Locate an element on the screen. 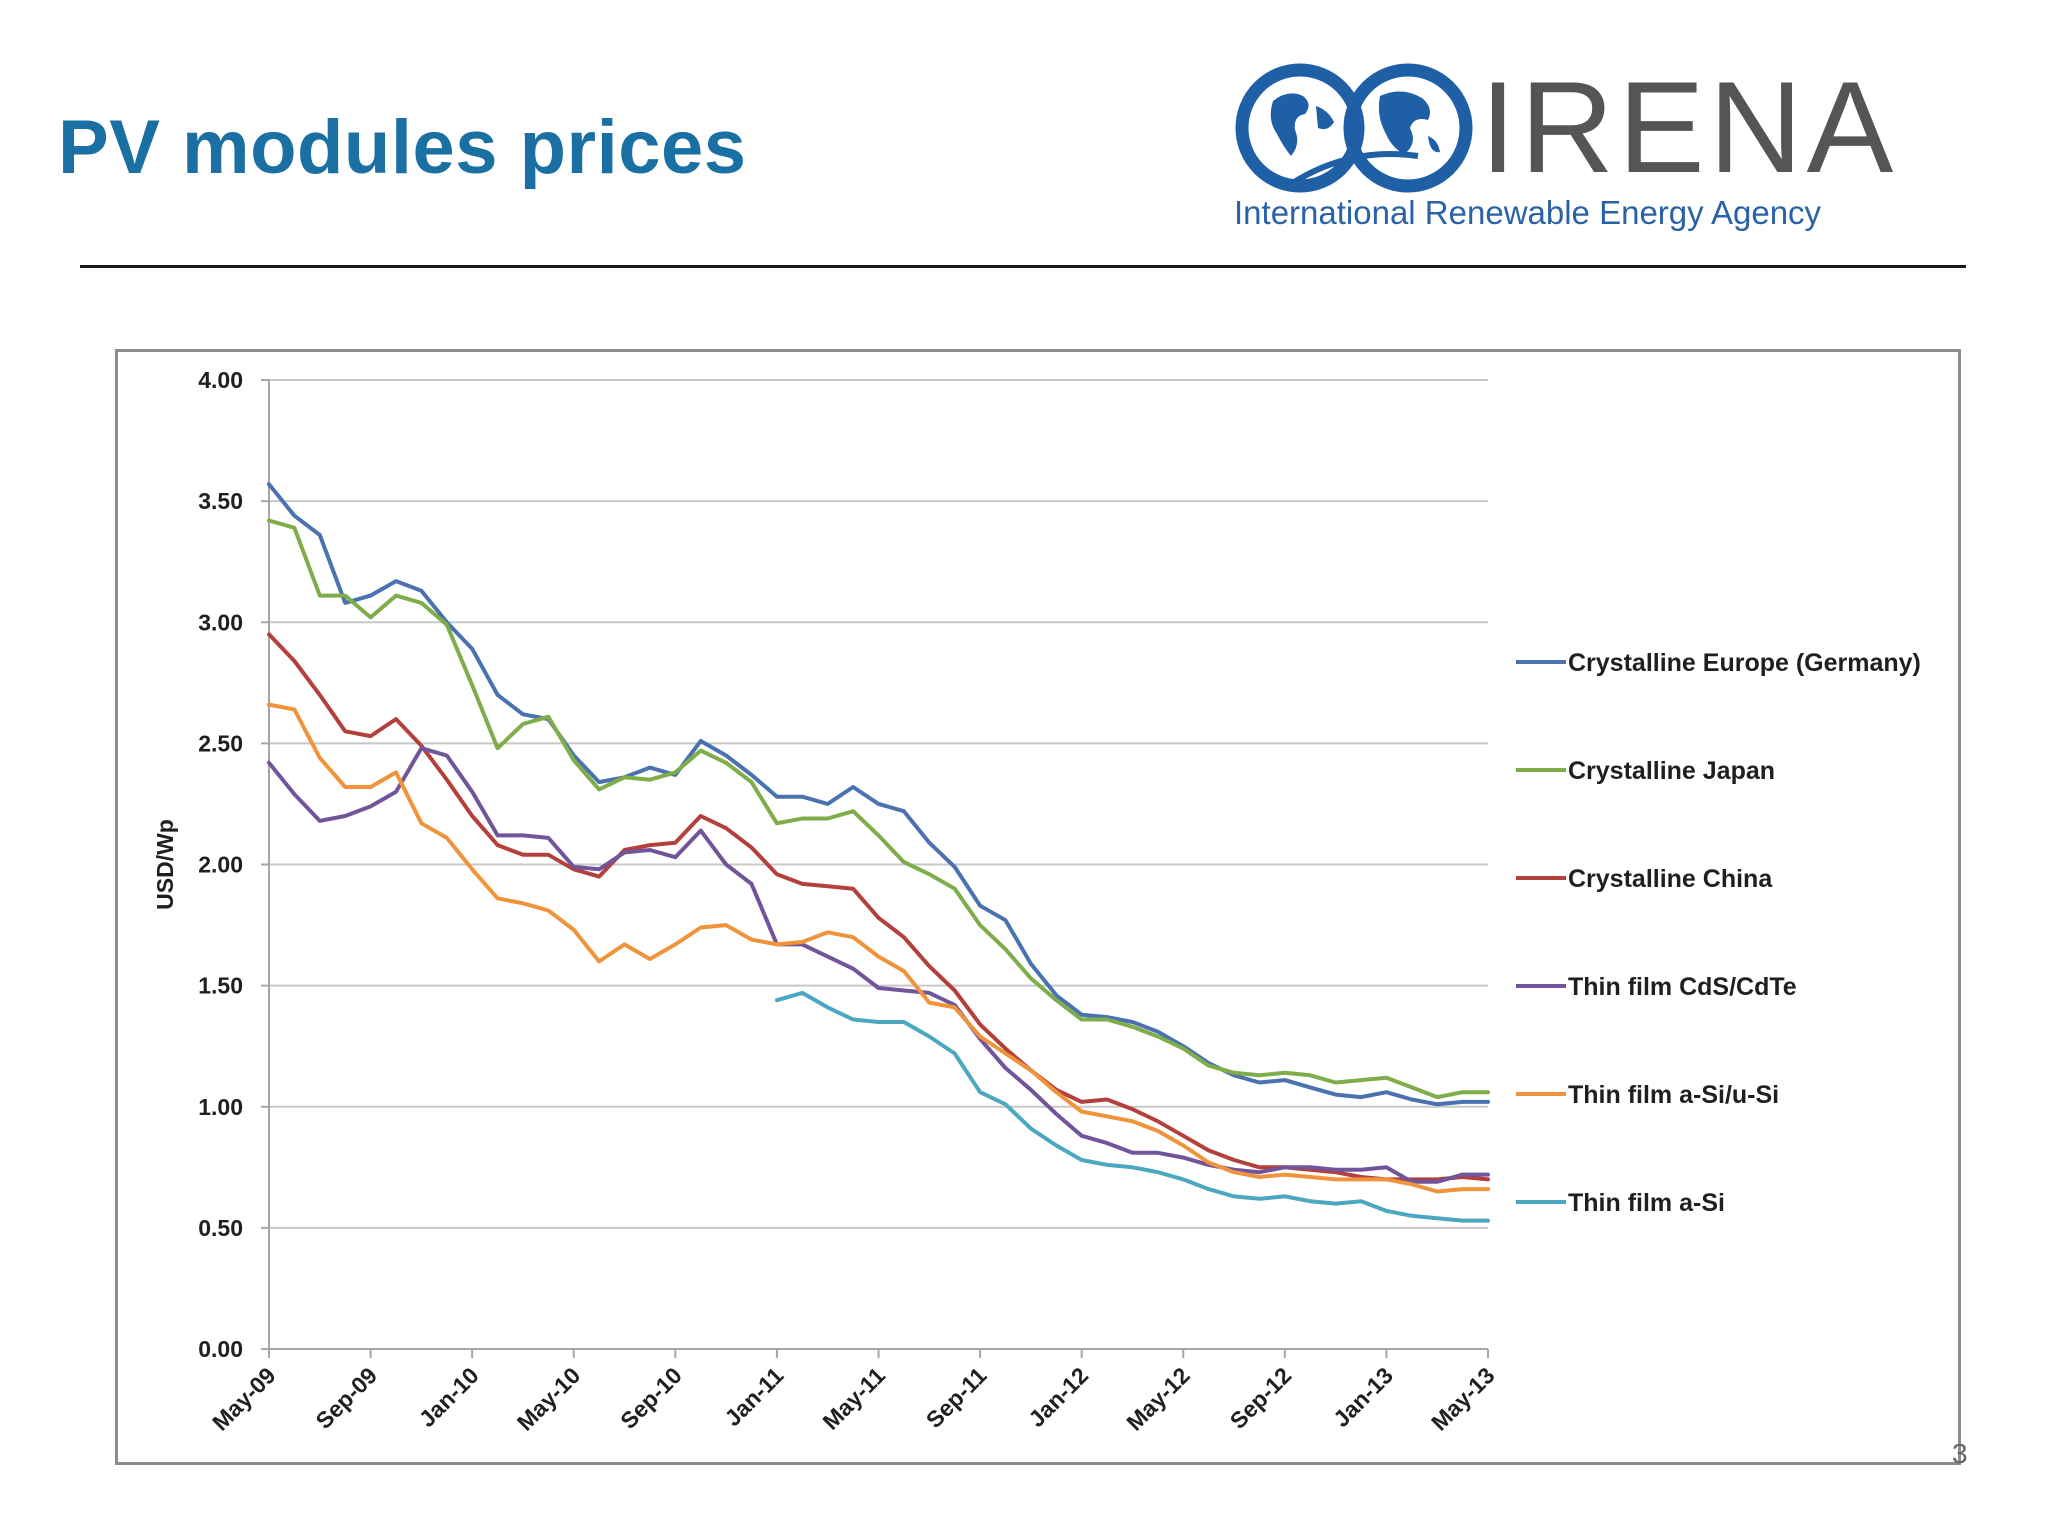  legend-label: Thin film a-Si/u-Si is located at coordinates (1673, 1095).